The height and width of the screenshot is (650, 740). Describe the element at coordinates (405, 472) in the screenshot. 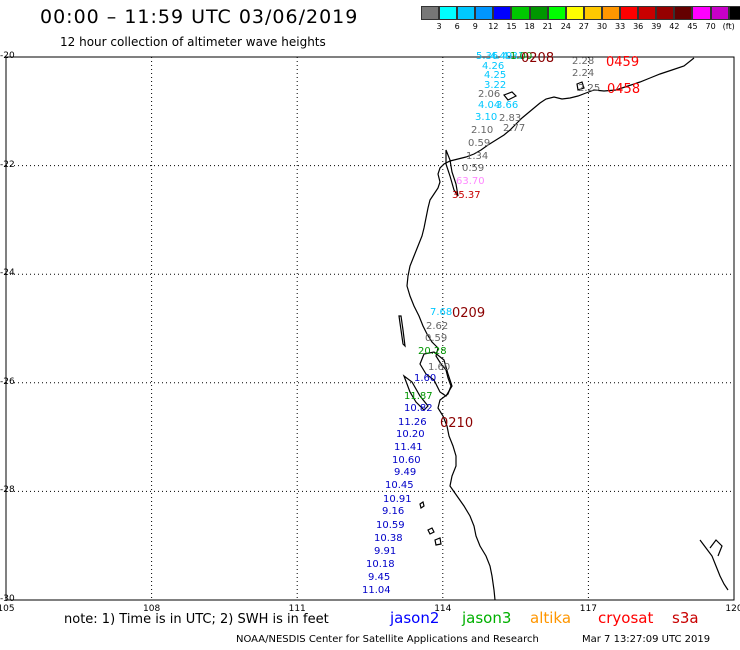

I see `wave-height-label: 9.49` at that location.